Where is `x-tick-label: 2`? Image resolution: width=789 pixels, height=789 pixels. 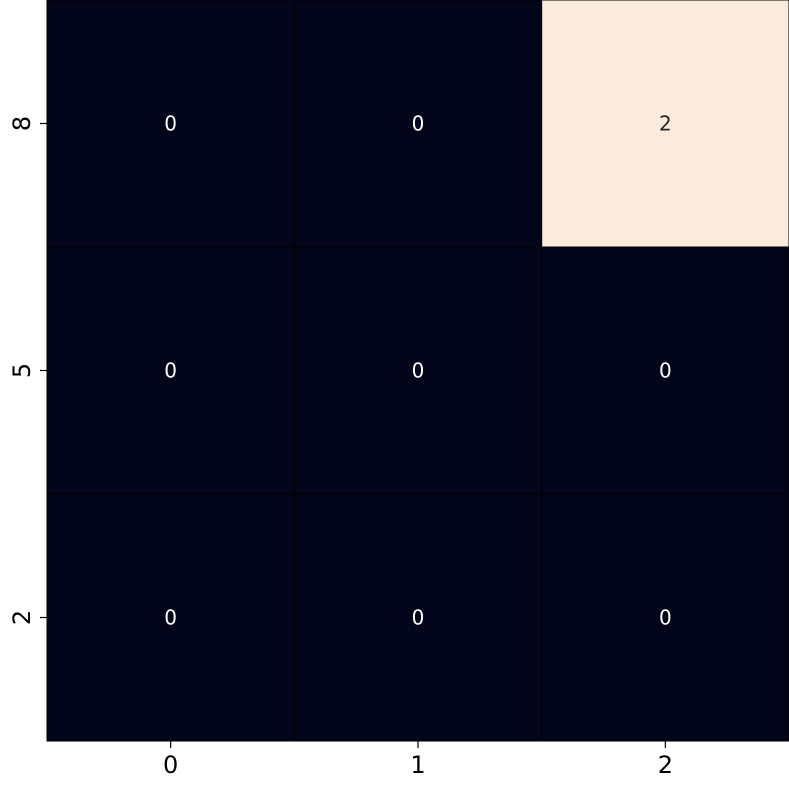
x-tick-label: 2 is located at coordinates (665, 765).